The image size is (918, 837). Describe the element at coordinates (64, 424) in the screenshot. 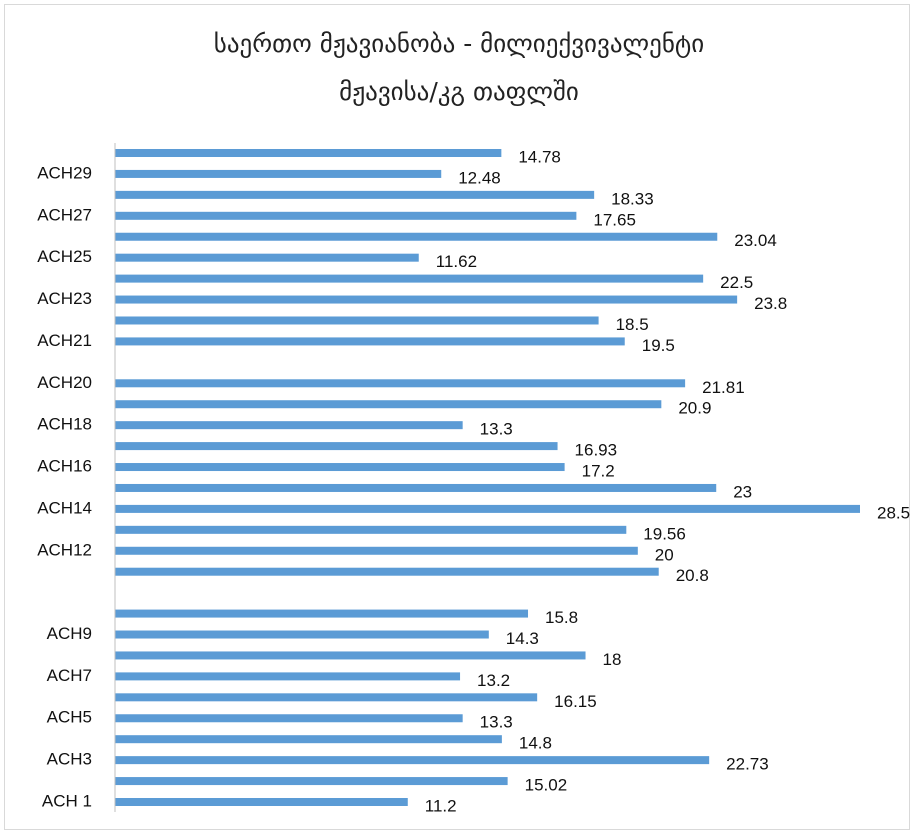

I see `y-tick-label: ACH18` at that location.